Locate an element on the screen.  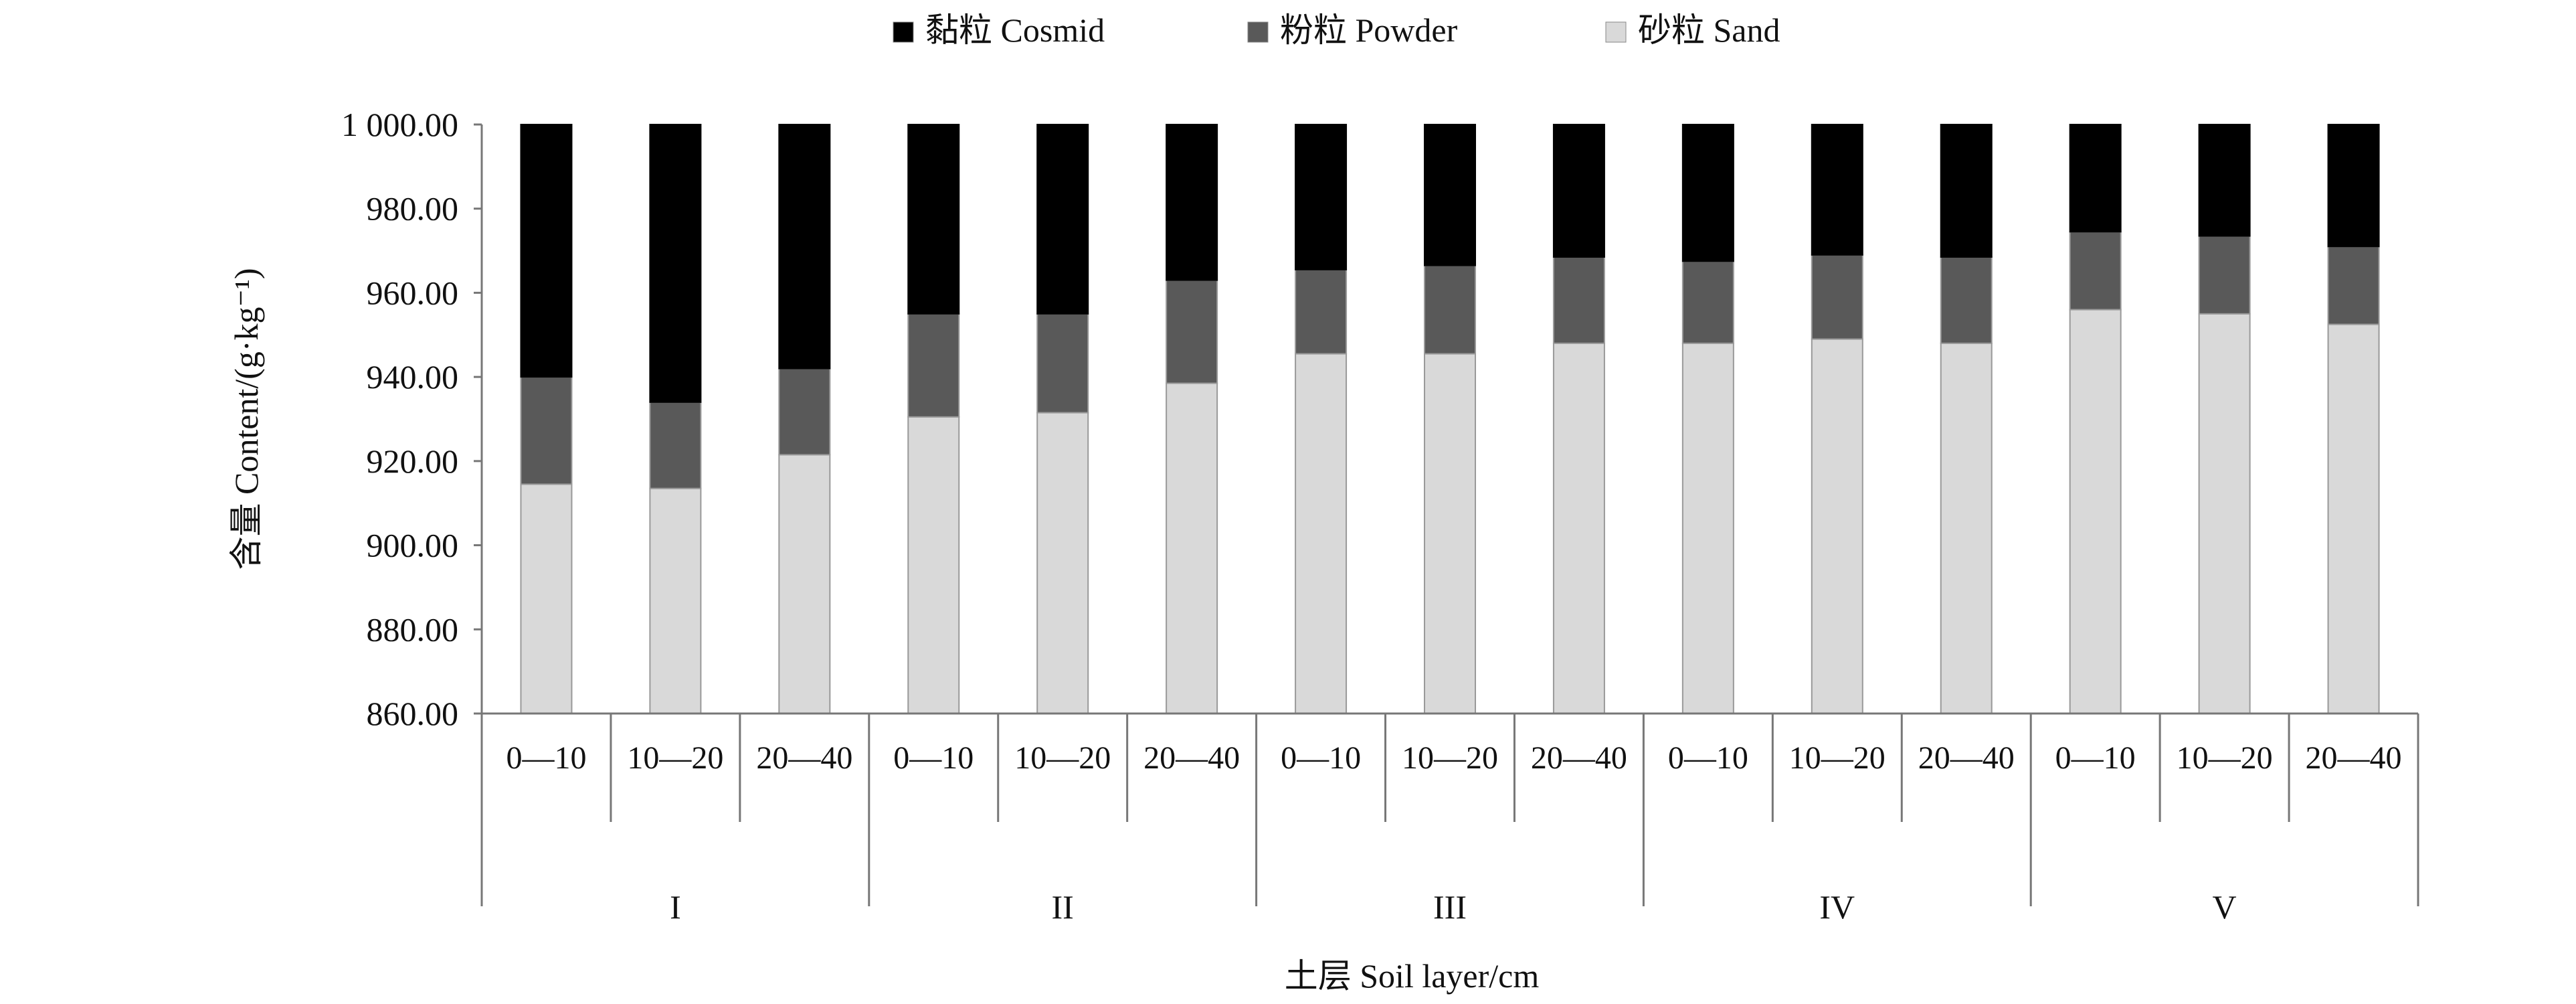
legend-item: 粉粒 Powder is located at coordinates (1352, 30).